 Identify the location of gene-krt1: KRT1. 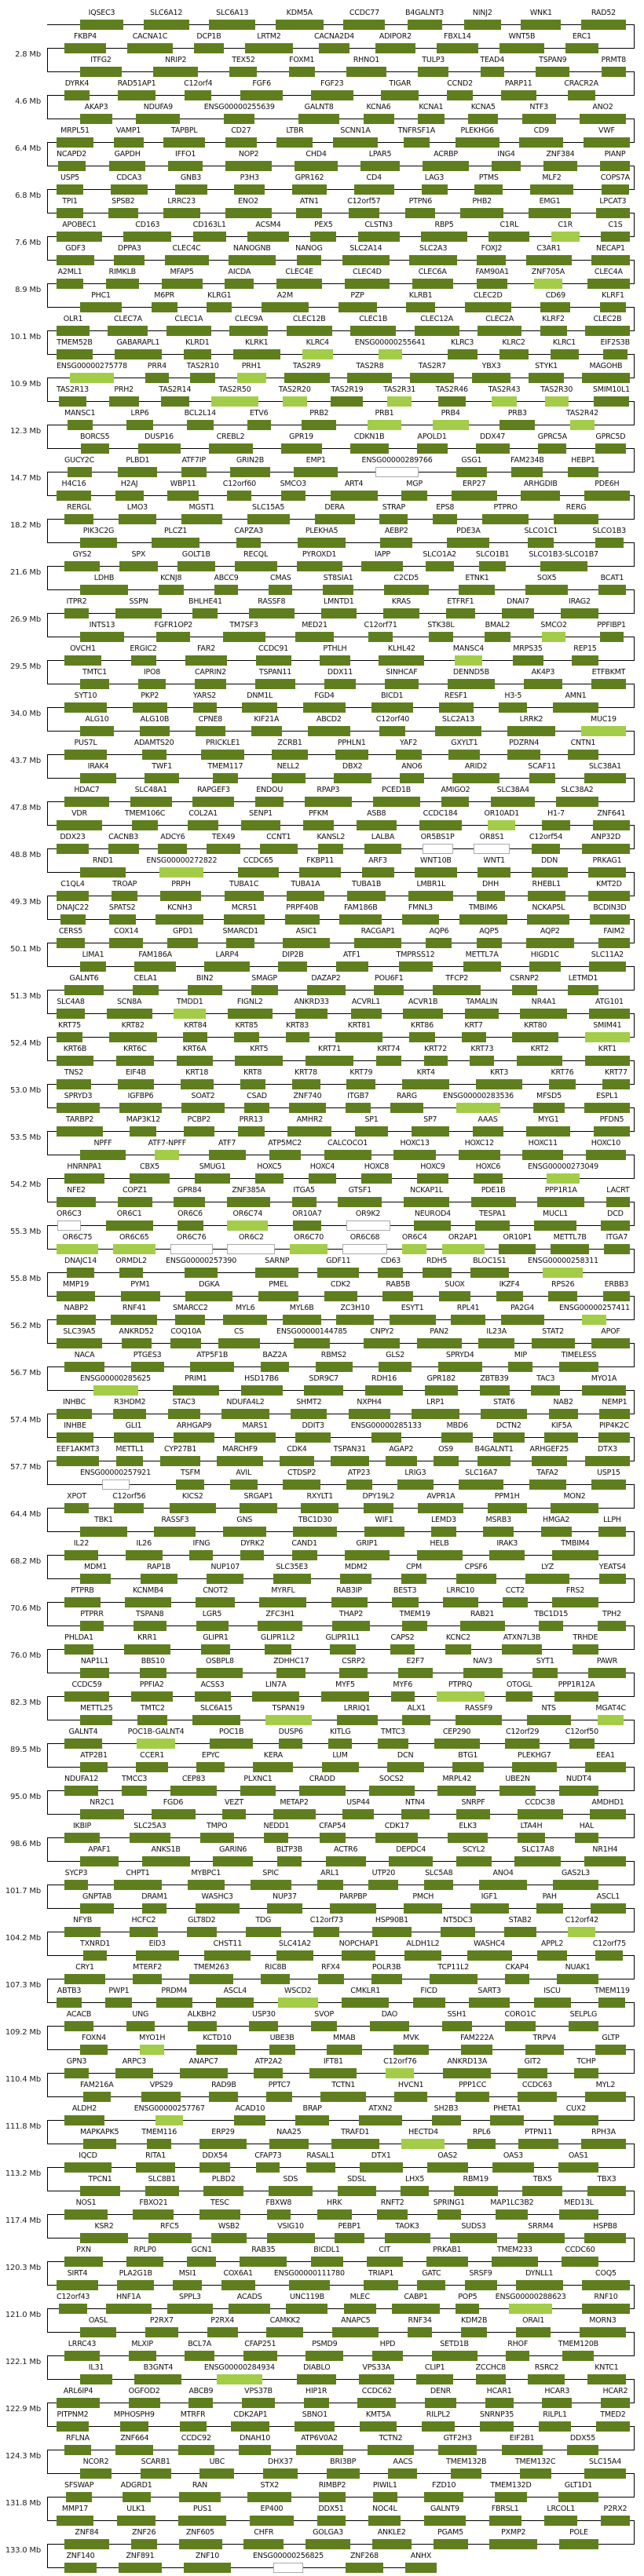
(607, 1055).